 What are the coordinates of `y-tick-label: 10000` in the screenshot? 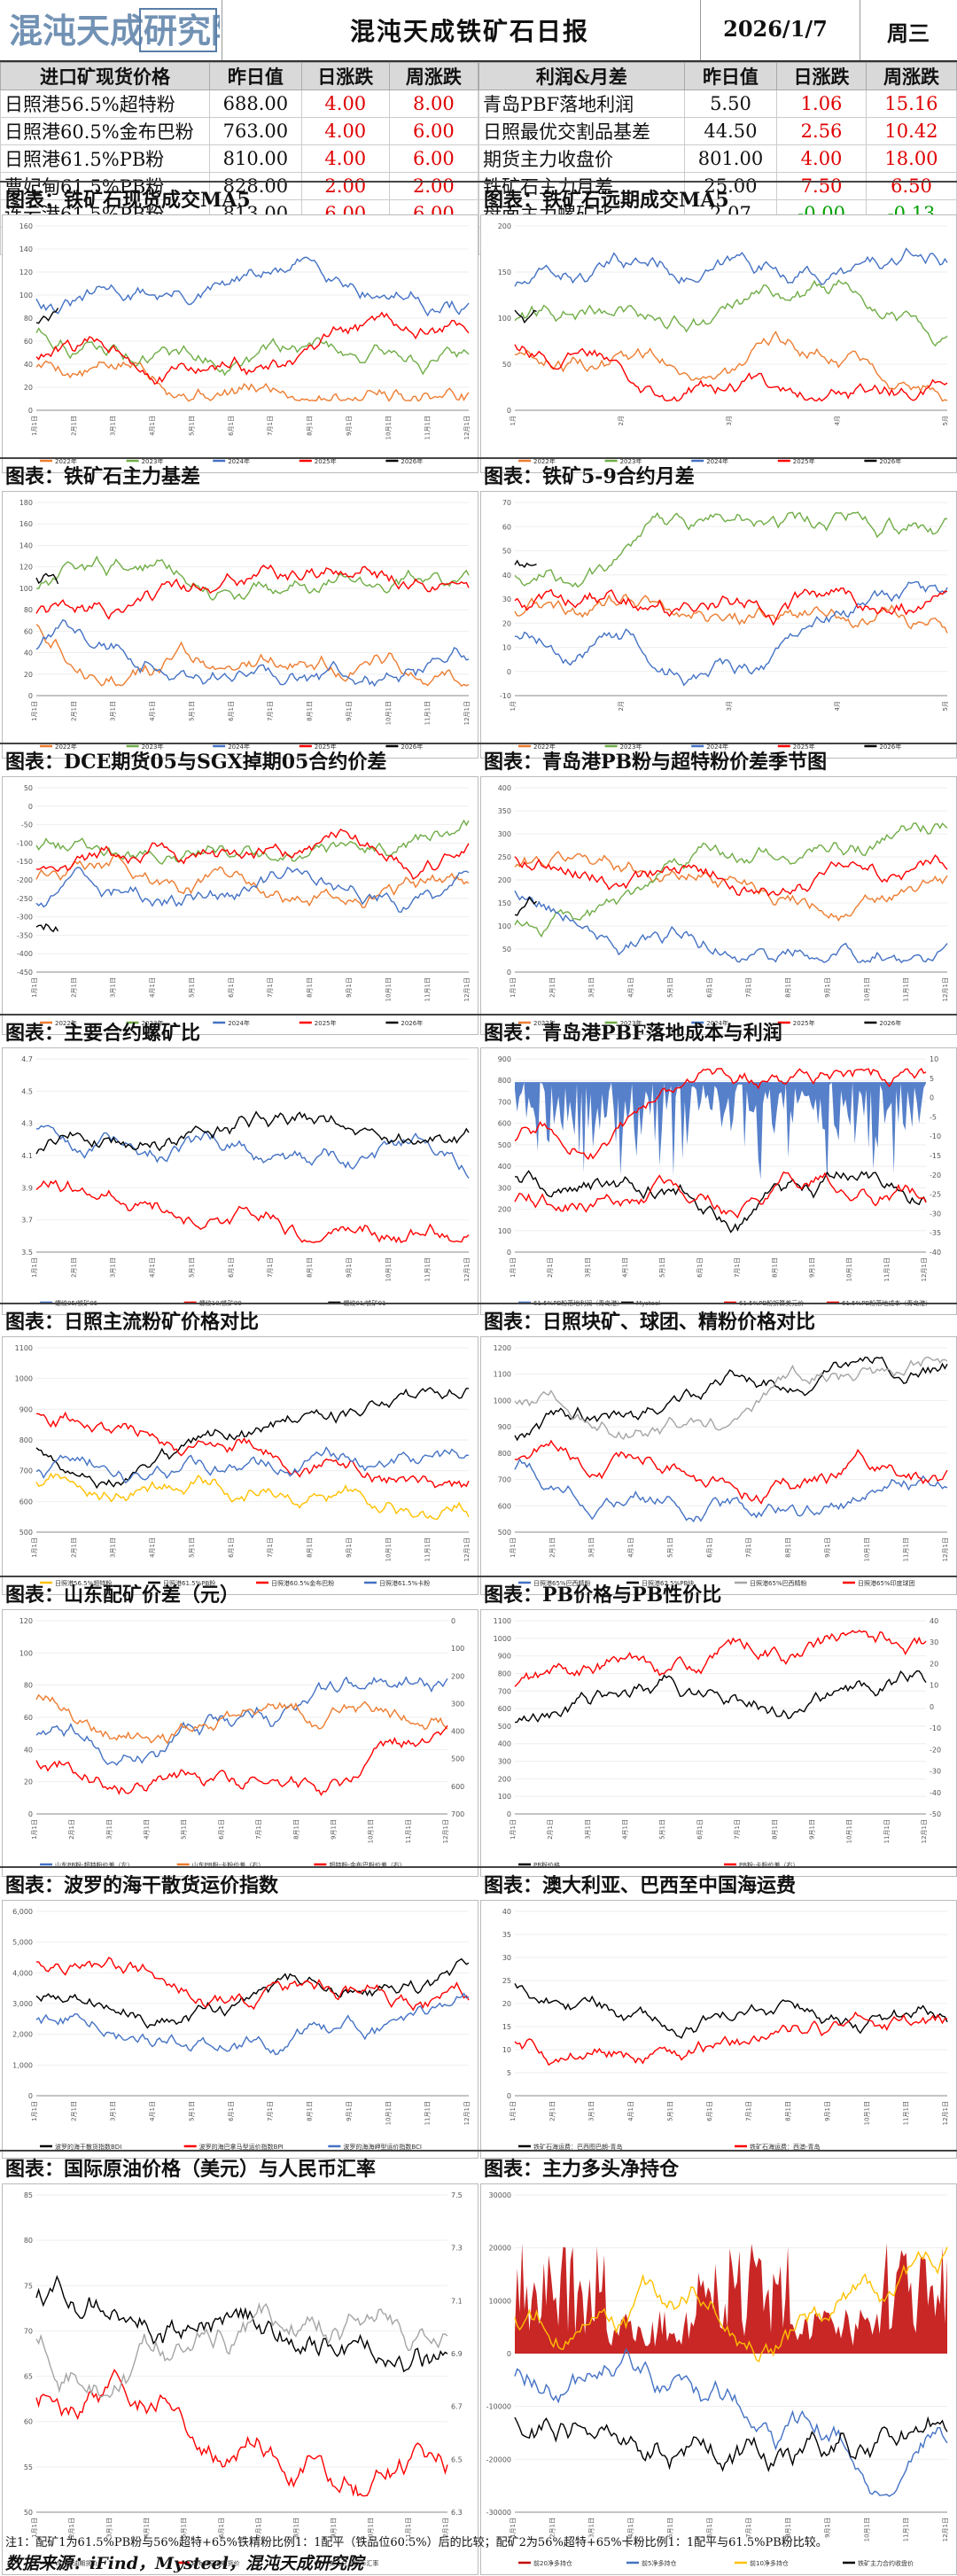 It's located at (500, 2301).